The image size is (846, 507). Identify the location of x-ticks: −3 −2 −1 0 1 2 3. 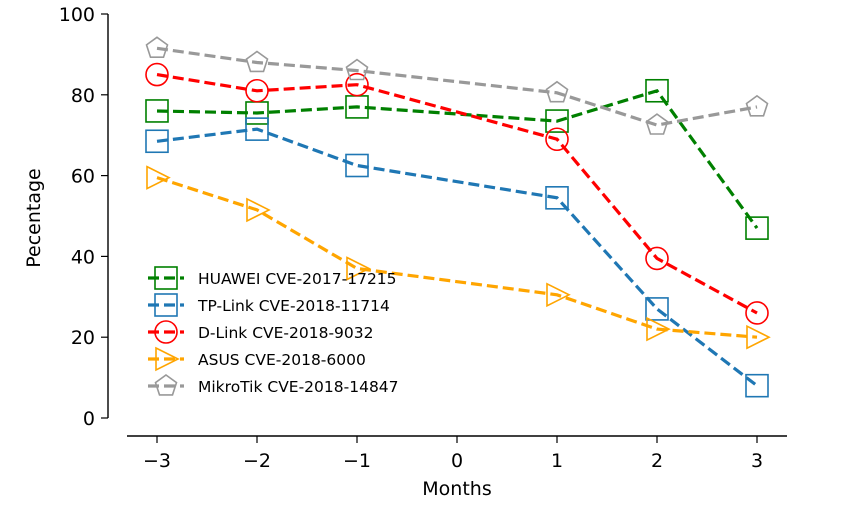
(453, 454).